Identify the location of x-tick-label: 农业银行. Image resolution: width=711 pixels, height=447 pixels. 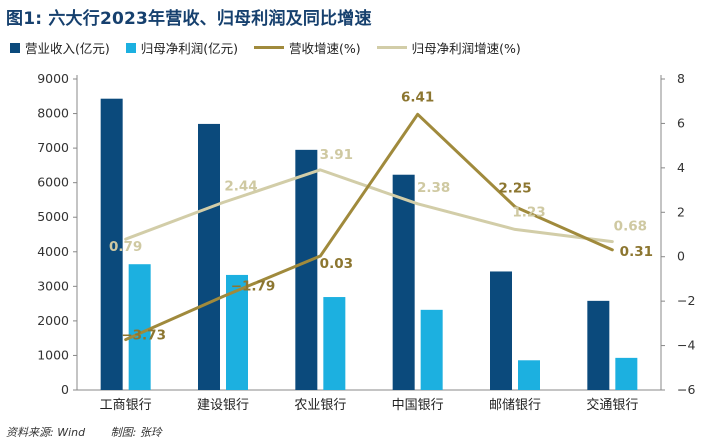
(320, 405).